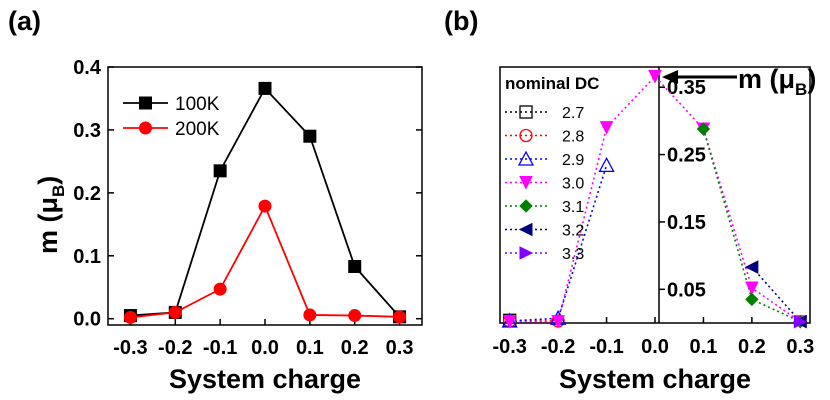 The width and height of the screenshot is (830, 400). Describe the element at coordinates (670, 77) in the screenshot. I see `axis-pointer-arrow-head` at that location.